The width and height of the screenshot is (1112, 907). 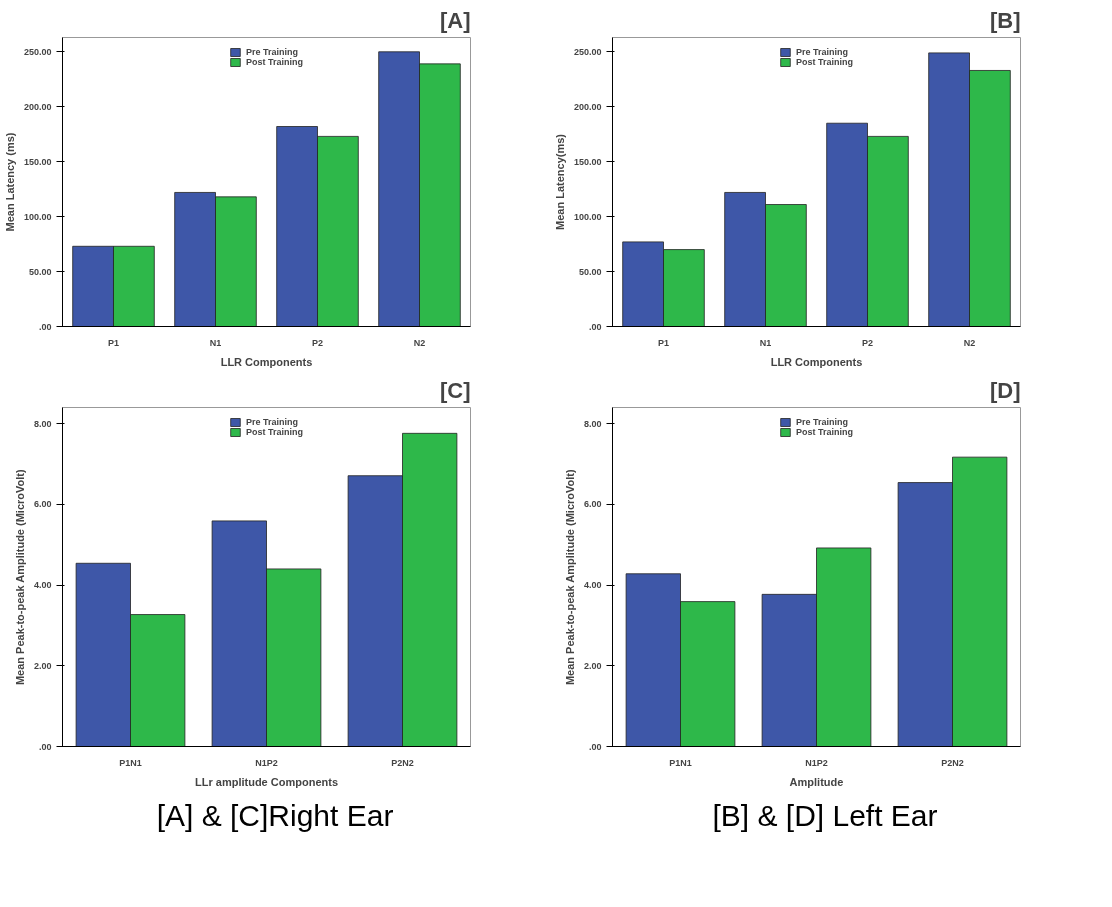 What do you see at coordinates (275, 816) in the screenshot?
I see `text: [A] & [C]Right Ear` at bounding box center [275, 816].